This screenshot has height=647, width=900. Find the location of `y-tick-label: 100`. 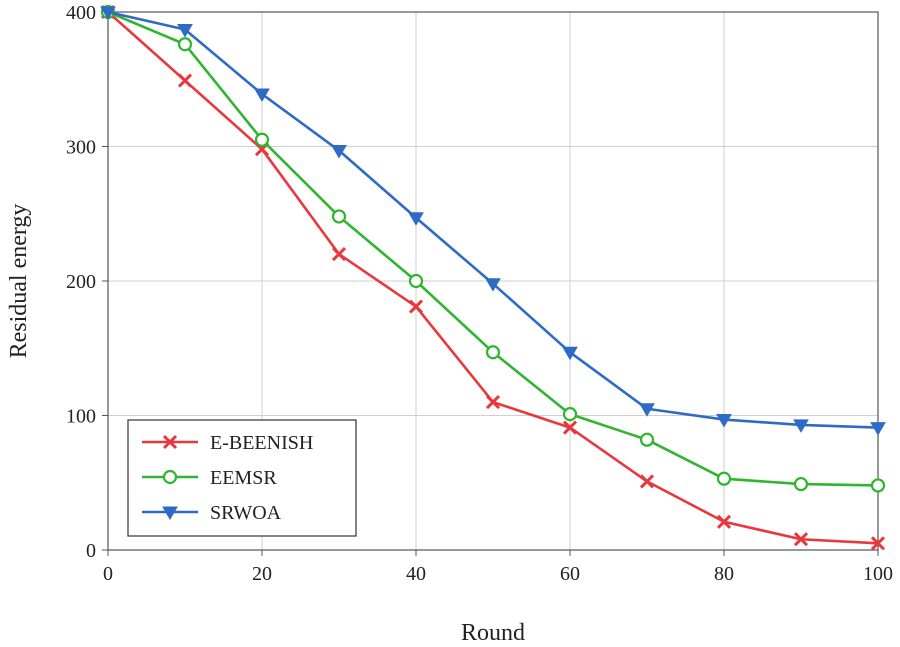

y-tick-label: 100 is located at coordinates (81, 417).